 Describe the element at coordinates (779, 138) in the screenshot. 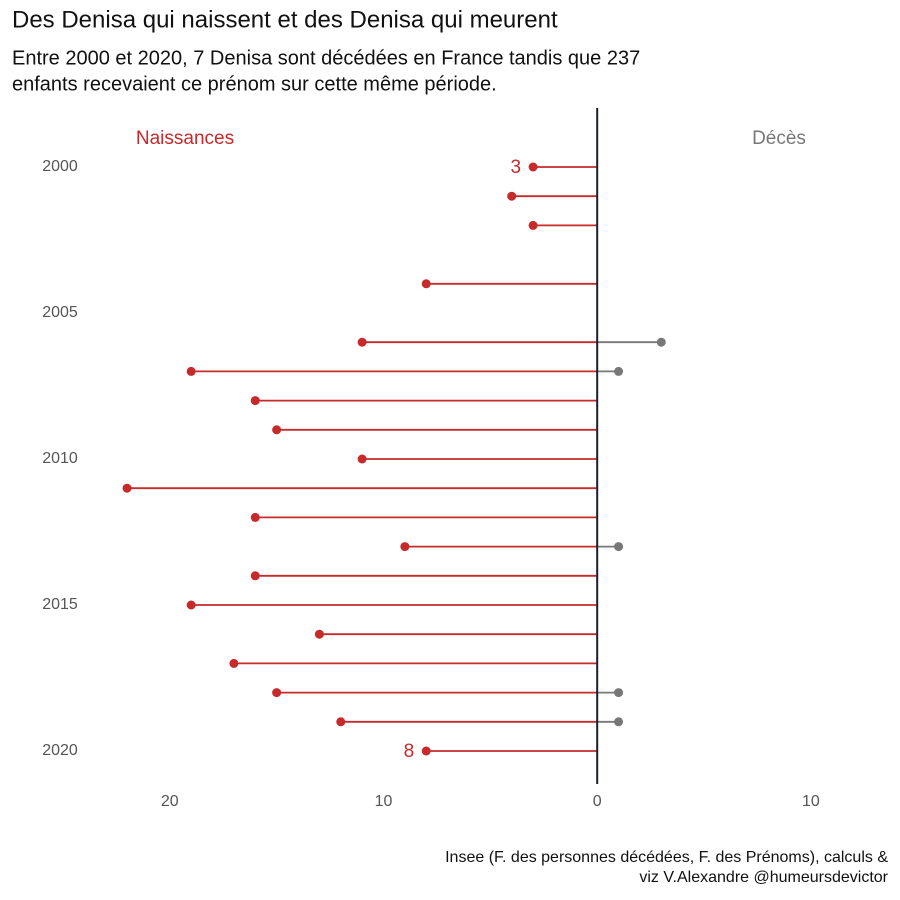

I see `legend-label: Décès` at that location.